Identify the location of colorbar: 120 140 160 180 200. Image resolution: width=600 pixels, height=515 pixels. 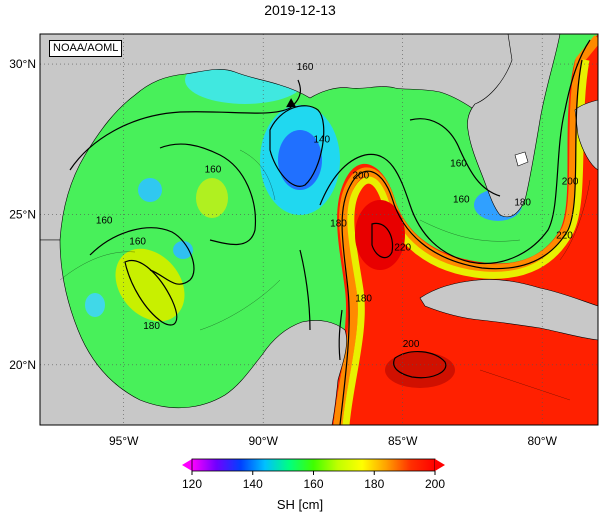
(313, 474).